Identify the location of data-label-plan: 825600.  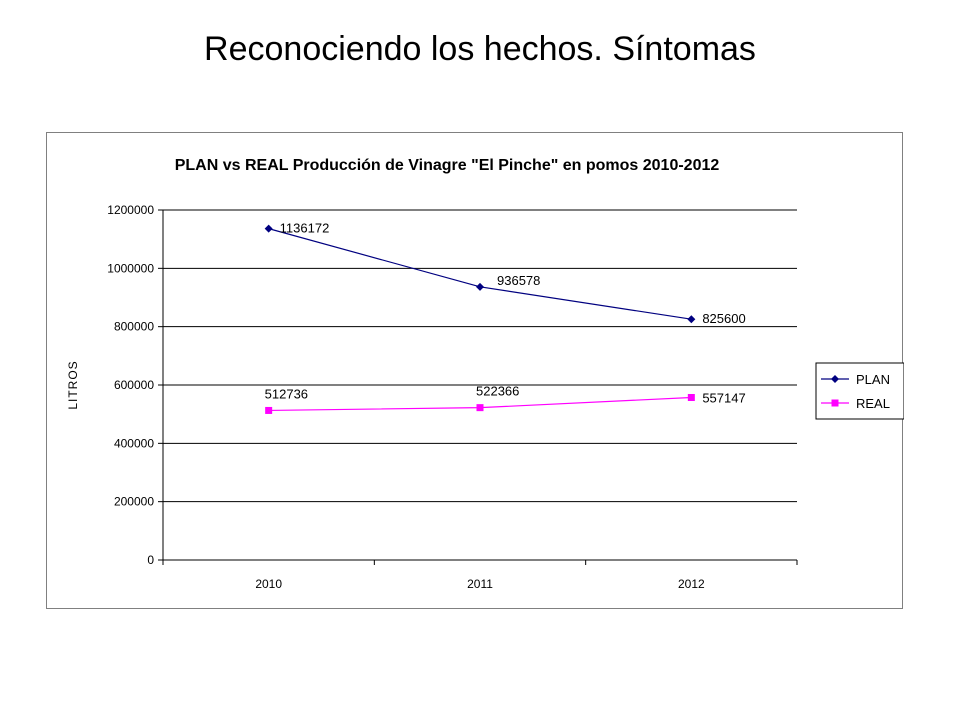
(723, 318).